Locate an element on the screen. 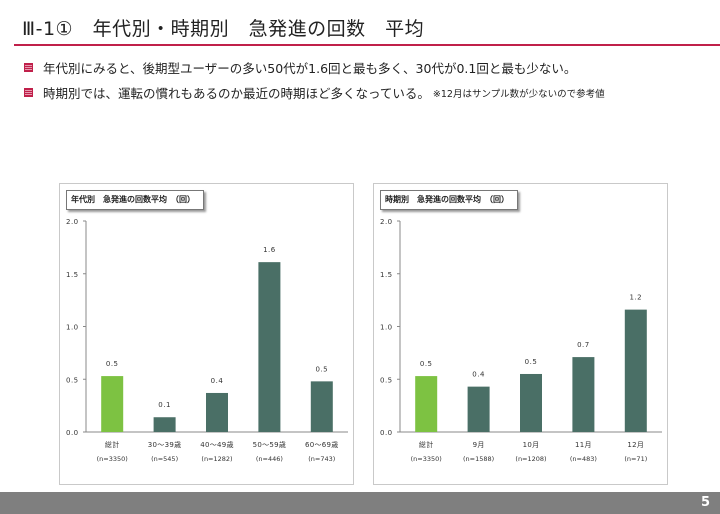 The width and height of the screenshot is (720, 514). x-tick-label: 40～49歳 is located at coordinates (217, 444).